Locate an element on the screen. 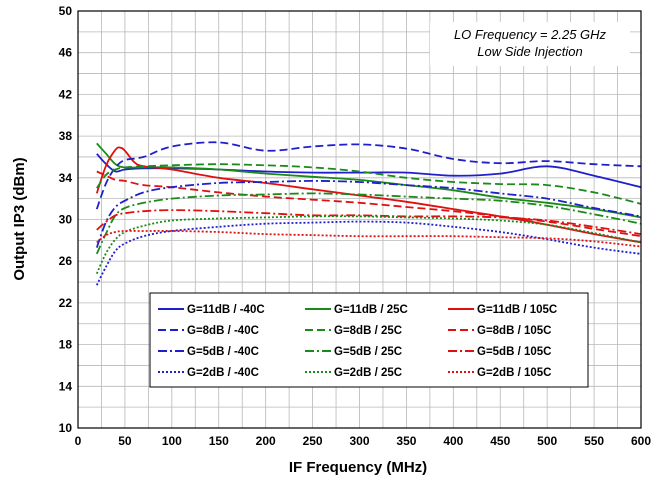  legend-label: G=11dB / -40C is located at coordinates (226, 310).